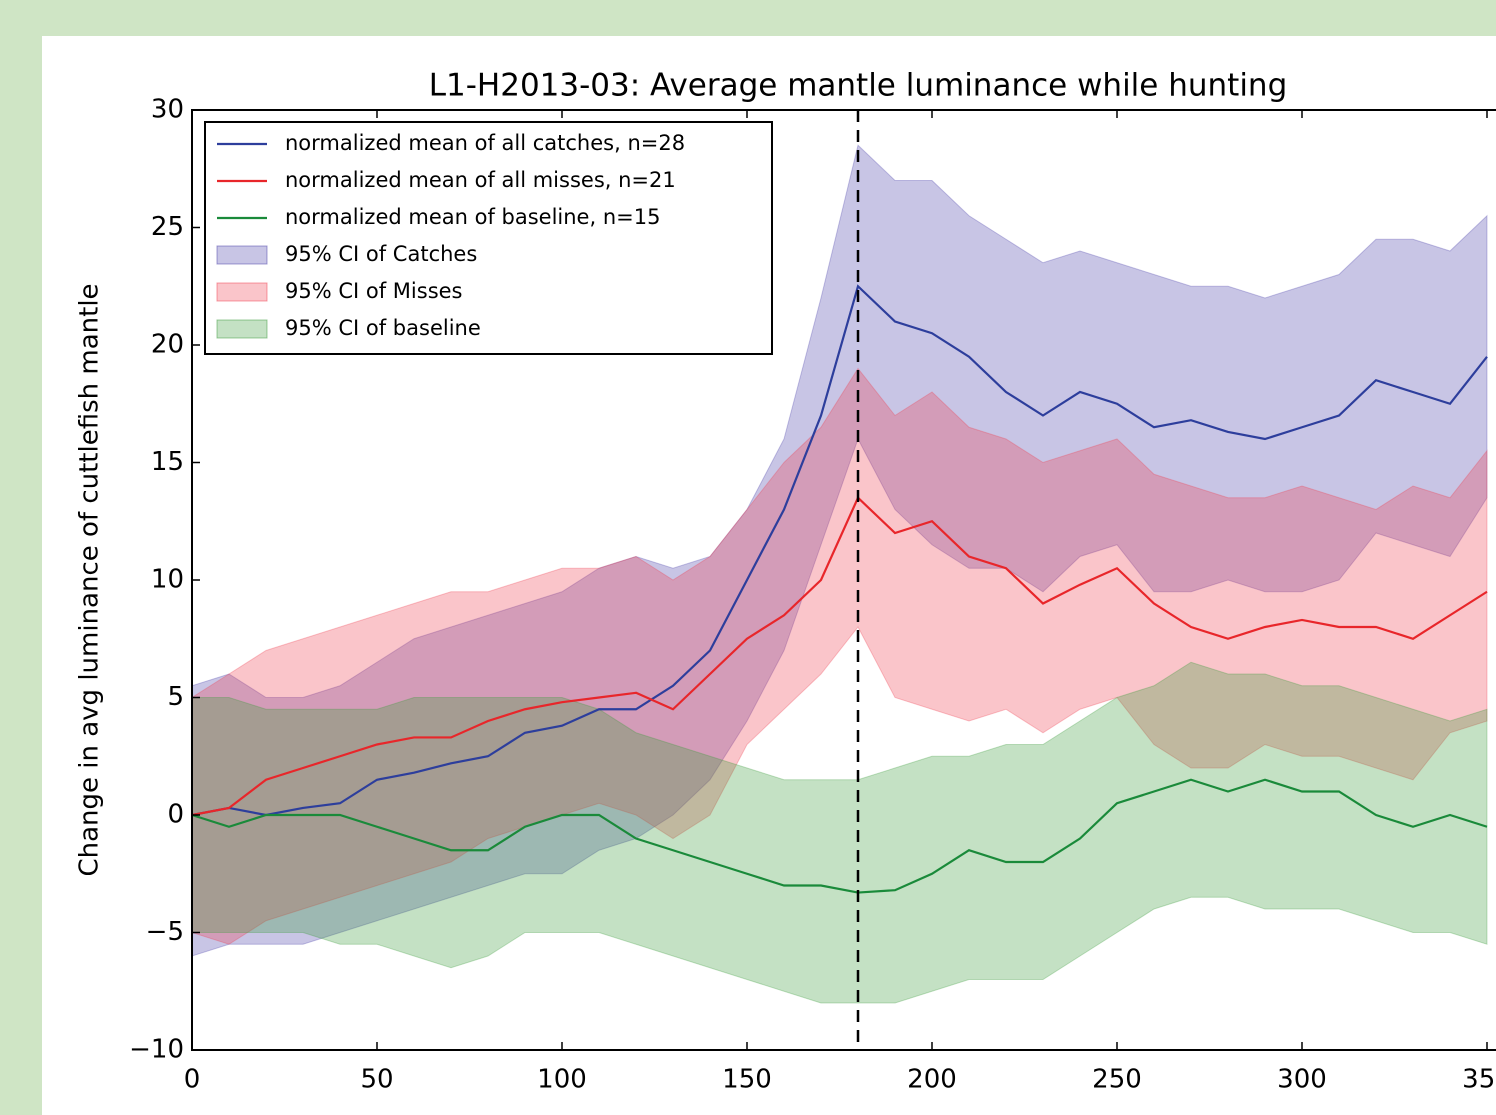 The height and width of the screenshot is (1115, 1496). Describe the element at coordinates (932, 1080) in the screenshot. I see `x-tick-label: 200` at that location.